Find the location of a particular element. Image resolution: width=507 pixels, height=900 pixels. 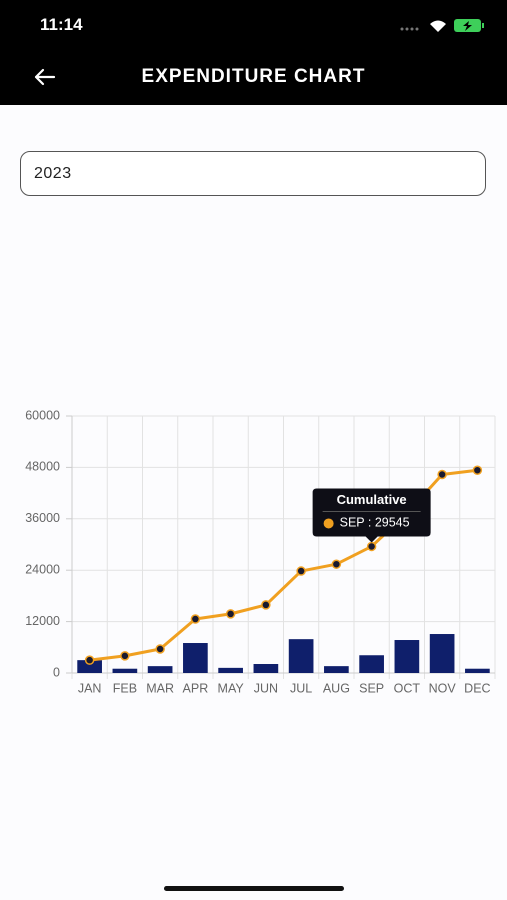

x-tick-label: AUG is located at coordinates (336, 688).